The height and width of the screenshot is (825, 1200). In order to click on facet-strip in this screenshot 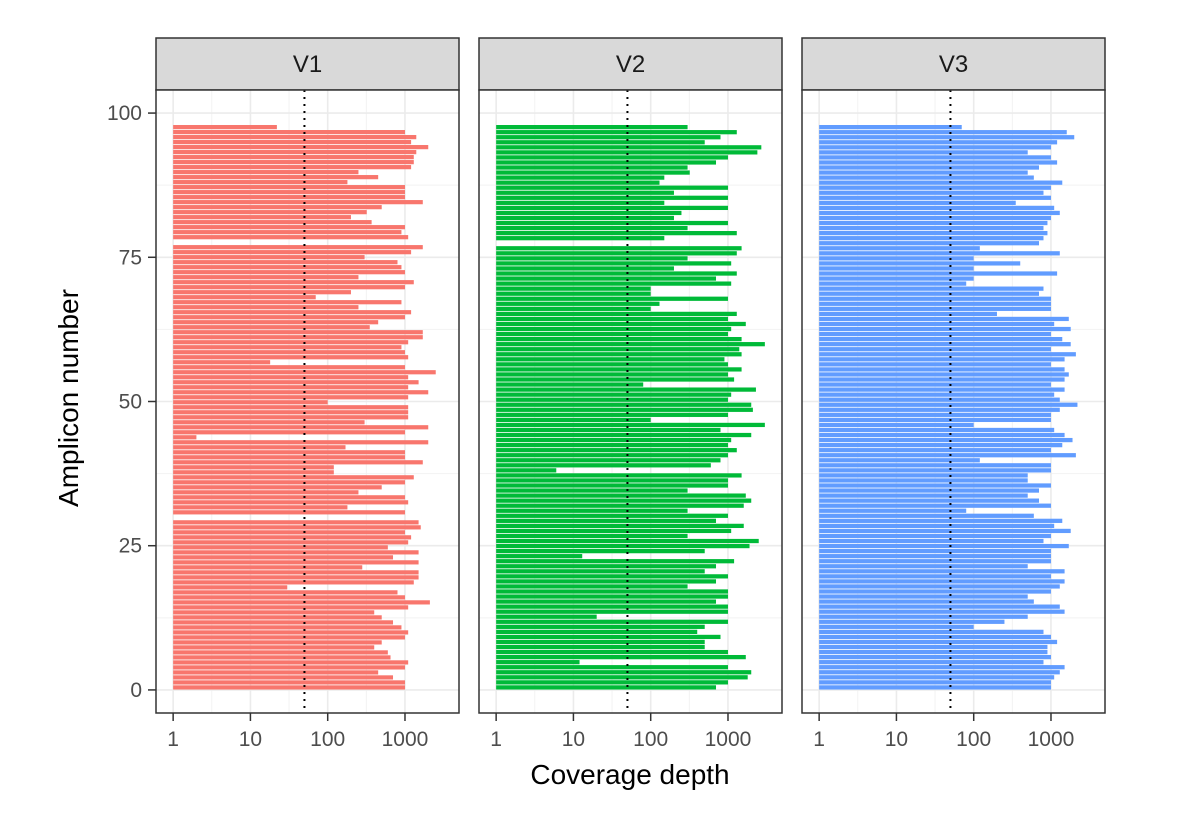, I will do `click(307, 64)`.